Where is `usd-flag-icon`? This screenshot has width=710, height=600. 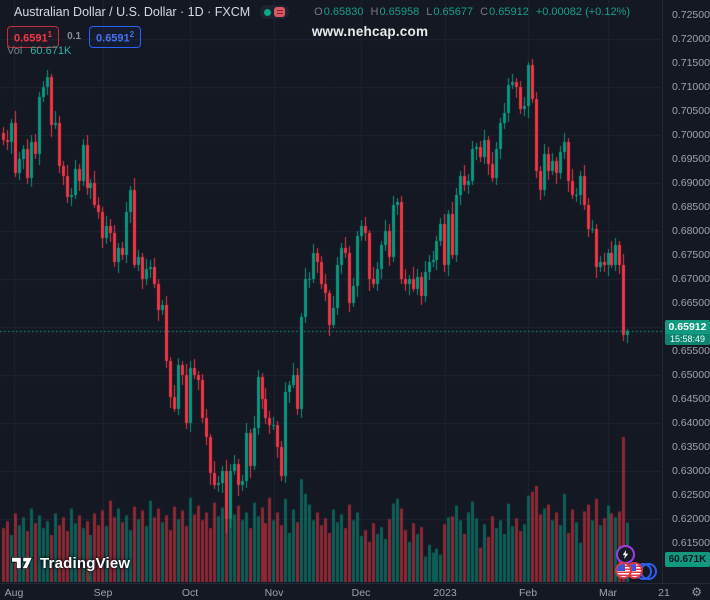 usd-flag-icon is located at coordinates (634, 570).